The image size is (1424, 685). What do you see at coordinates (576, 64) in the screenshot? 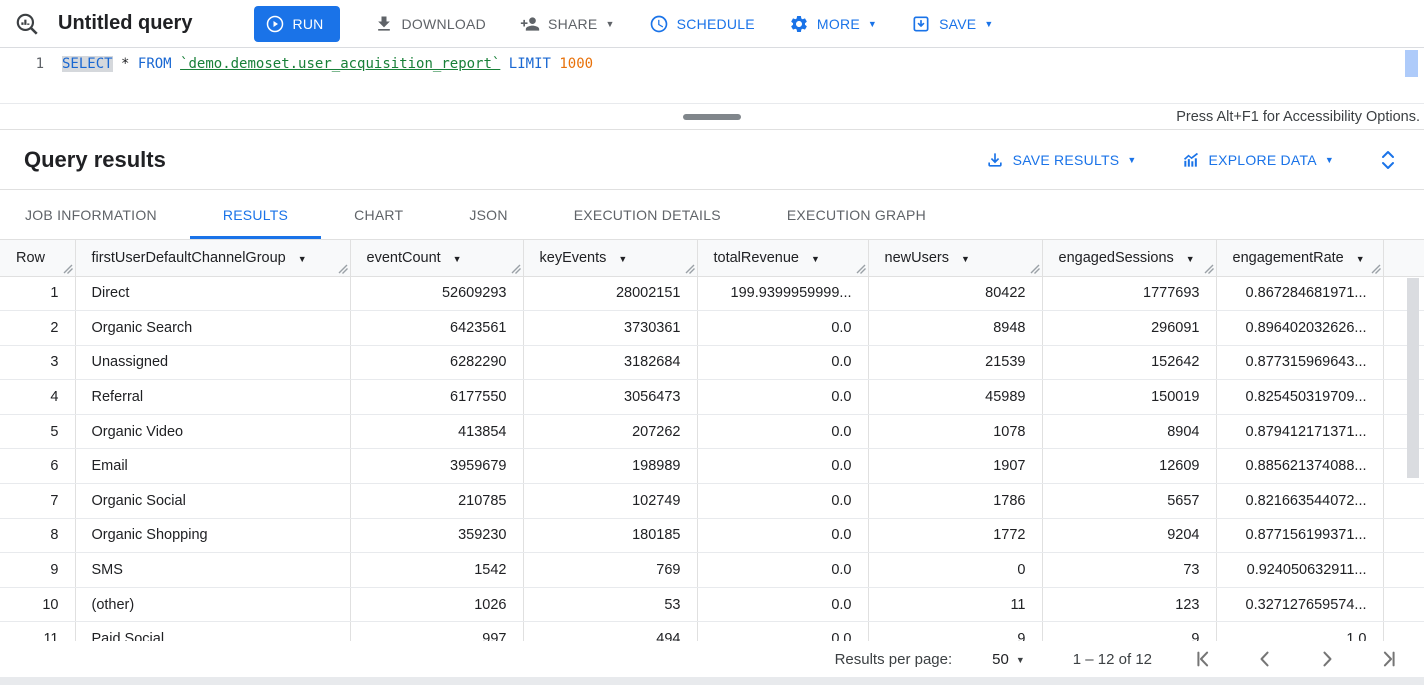
I see `code-token: 1000` at bounding box center [576, 64].